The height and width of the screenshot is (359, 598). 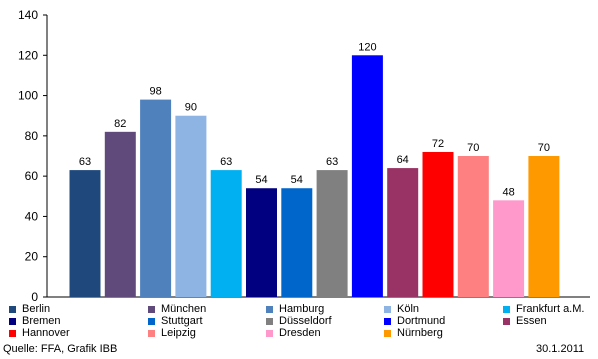 I want to click on y-tick-label: 80, so click(x=32, y=136).